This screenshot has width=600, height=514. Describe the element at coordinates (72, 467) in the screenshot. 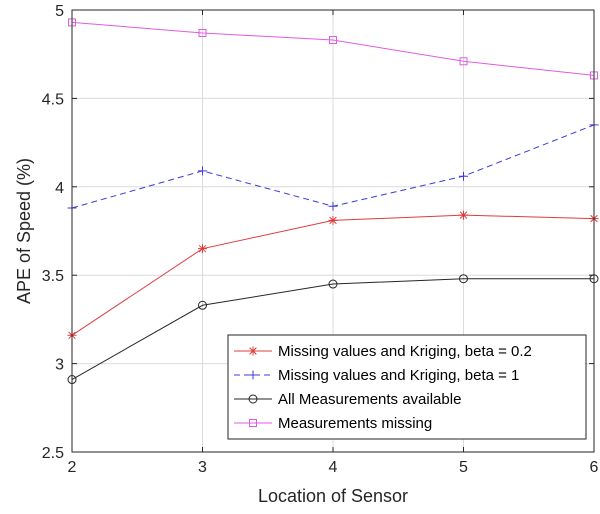

I see `x-tick-label: 2` at that location.